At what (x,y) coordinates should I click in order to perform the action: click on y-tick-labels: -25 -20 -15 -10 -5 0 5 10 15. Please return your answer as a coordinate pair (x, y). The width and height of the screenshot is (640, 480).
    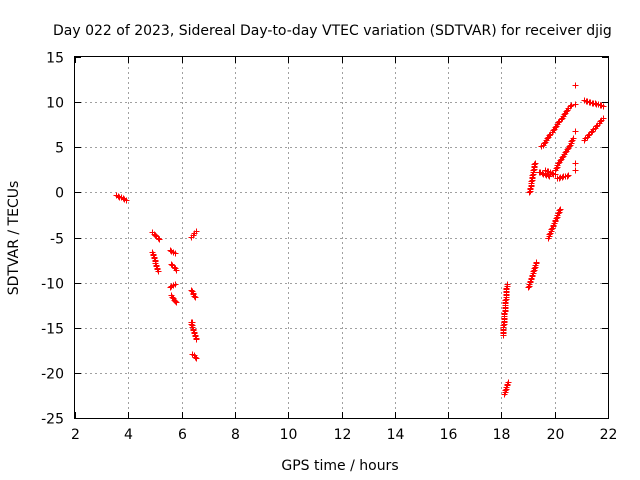
    Looking at the image, I should click on (52, 239).